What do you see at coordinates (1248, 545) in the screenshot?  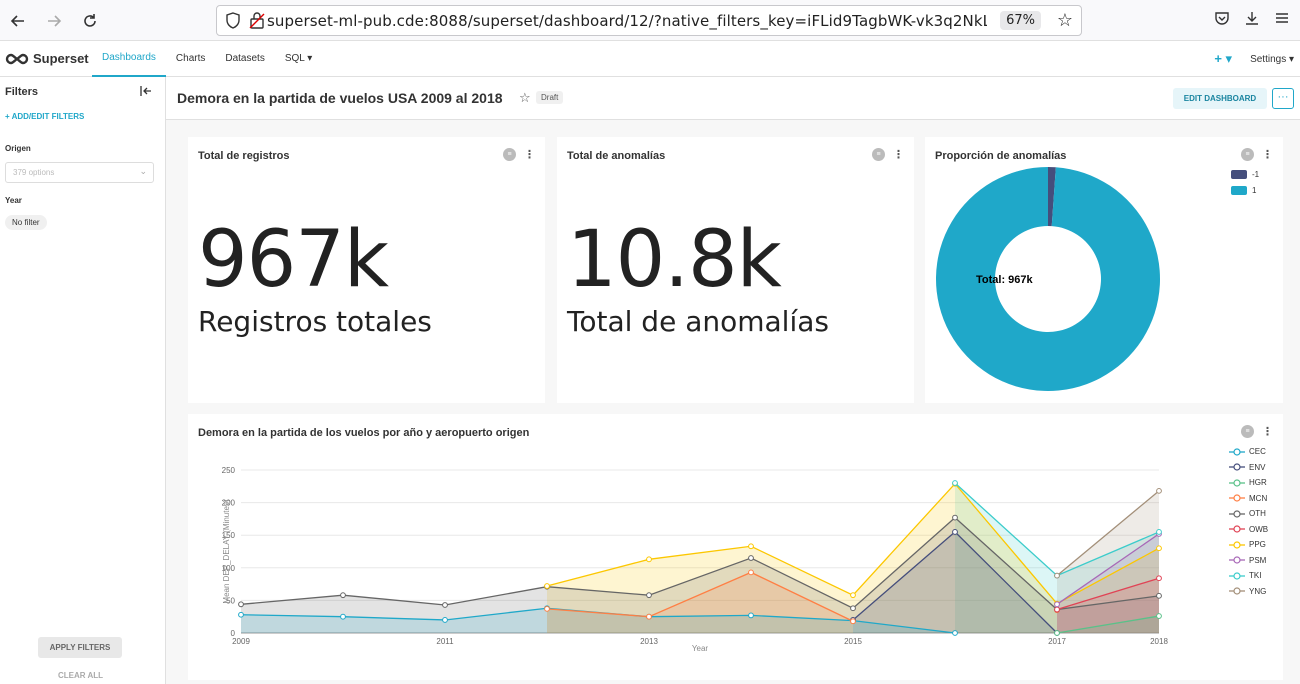 I see `legend-item-PPG: PPG` at bounding box center [1248, 545].